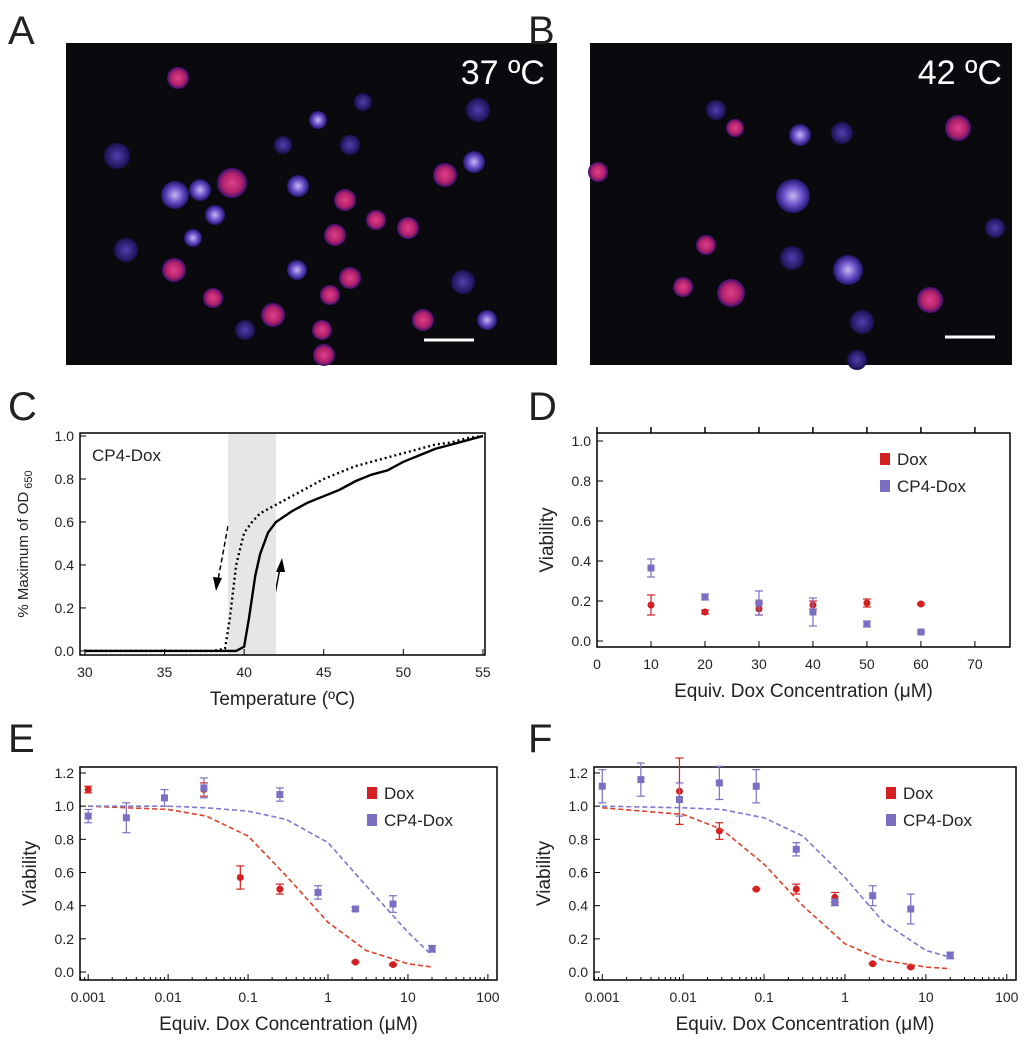  What do you see at coordinates (503, 73) in the screenshot?
I see `image-caption: 37 ºC` at bounding box center [503, 73].